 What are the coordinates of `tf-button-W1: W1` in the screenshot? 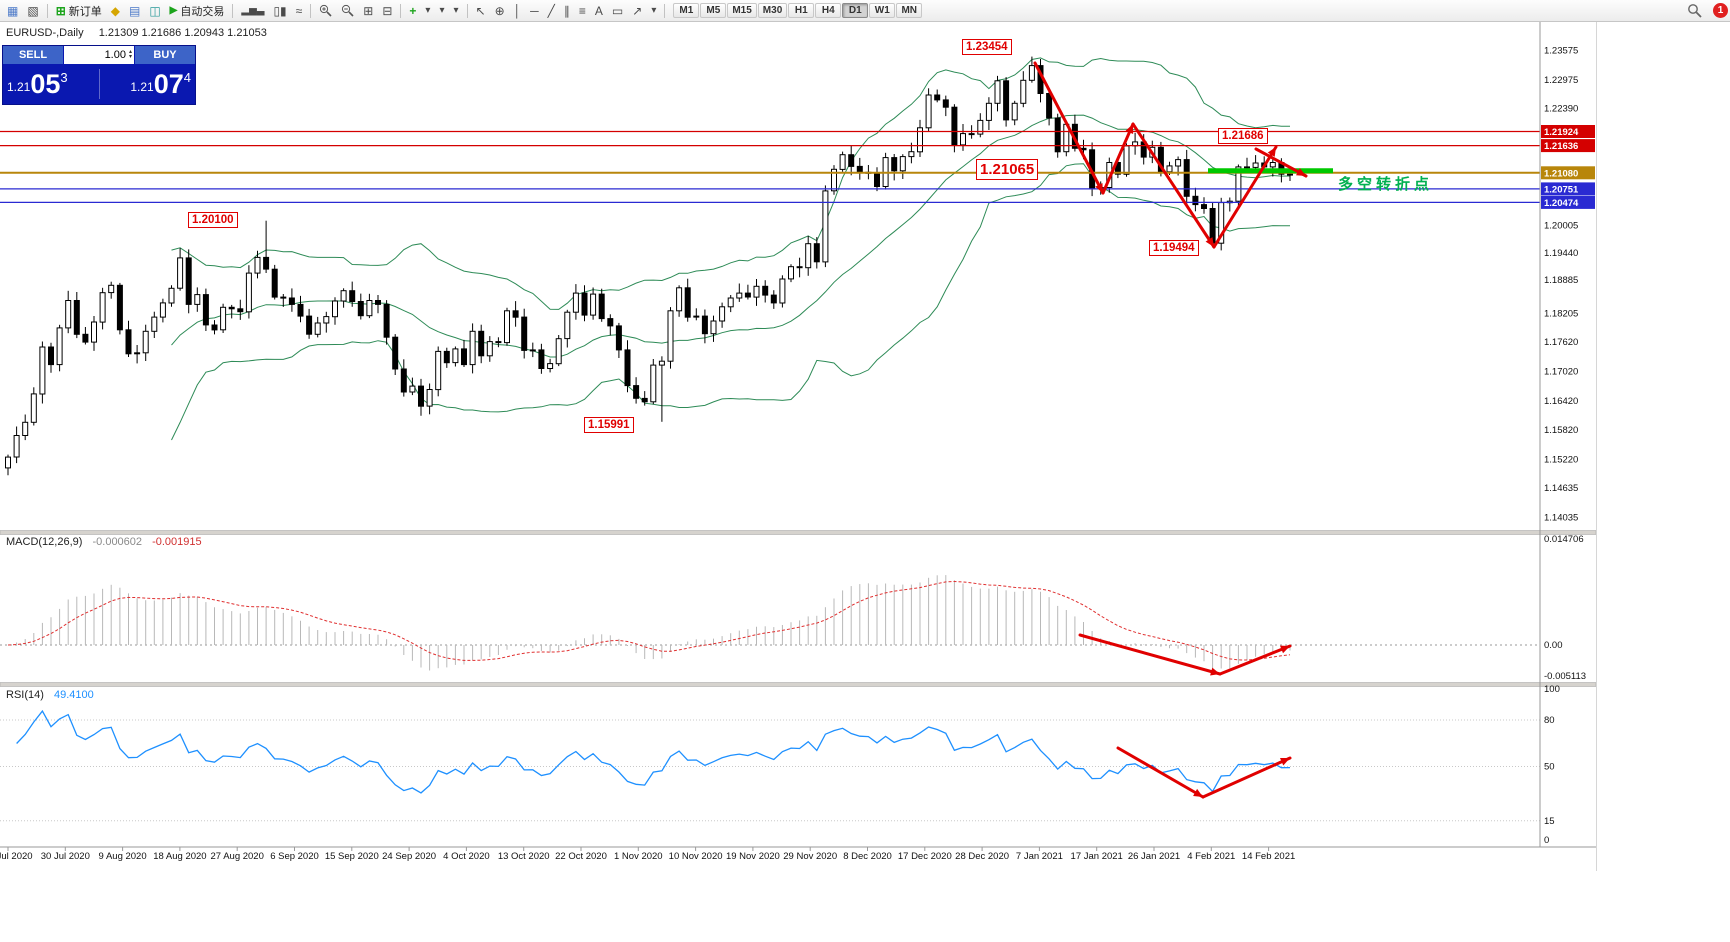 It's located at (882, 10).